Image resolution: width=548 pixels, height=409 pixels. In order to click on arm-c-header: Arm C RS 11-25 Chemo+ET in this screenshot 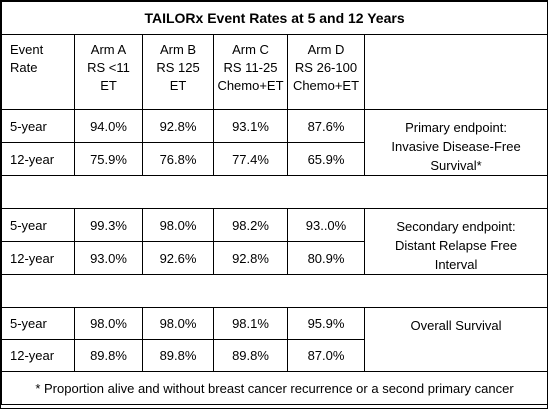, I will do `click(250, 72)`.